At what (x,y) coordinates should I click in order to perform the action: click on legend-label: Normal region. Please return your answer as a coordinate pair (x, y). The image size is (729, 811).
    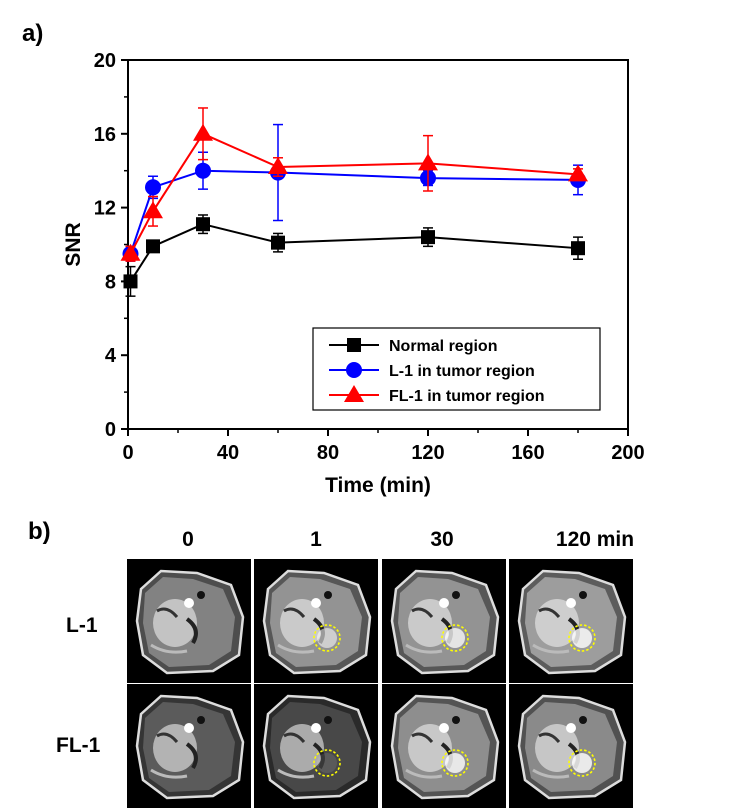
    Looking at the image, I should click on (443, 346).